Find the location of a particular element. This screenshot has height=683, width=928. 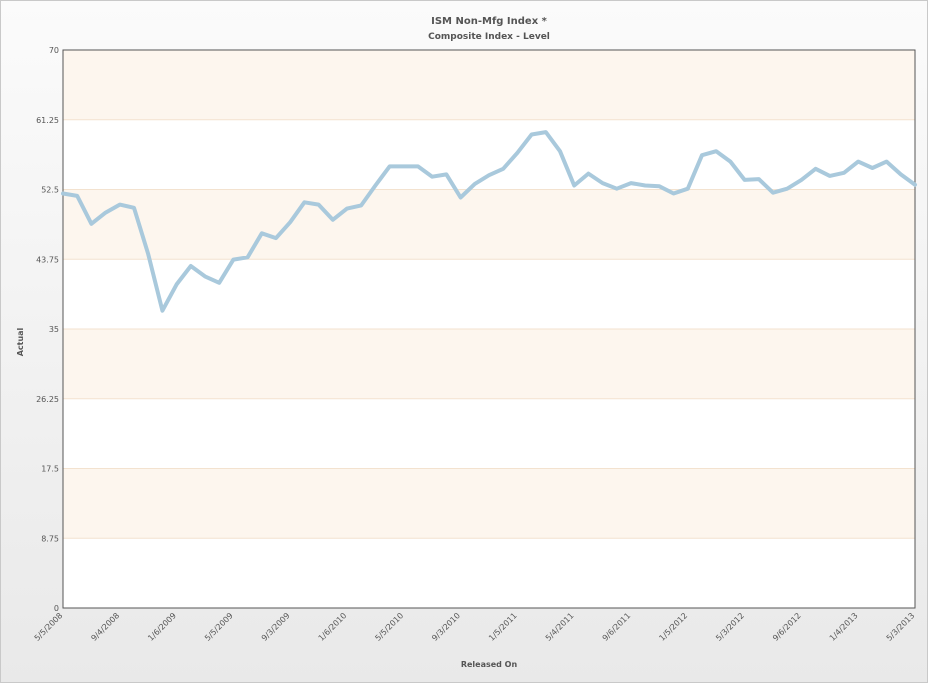

x-tick-label: 5/5/2010 is located at coordinates (389, 627).